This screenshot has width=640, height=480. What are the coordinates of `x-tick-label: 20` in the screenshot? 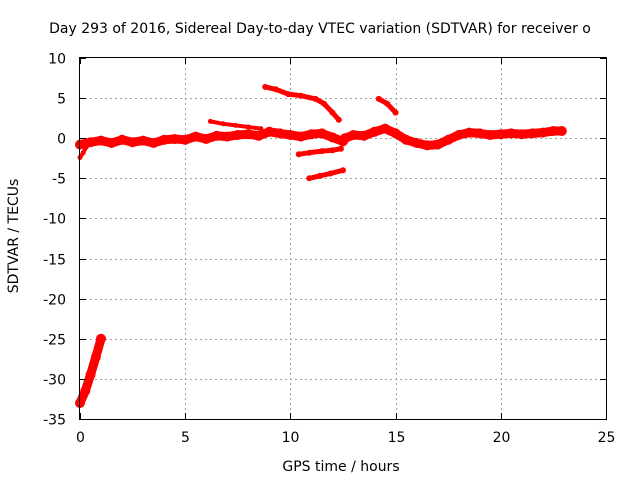 It's located at (502, 438).